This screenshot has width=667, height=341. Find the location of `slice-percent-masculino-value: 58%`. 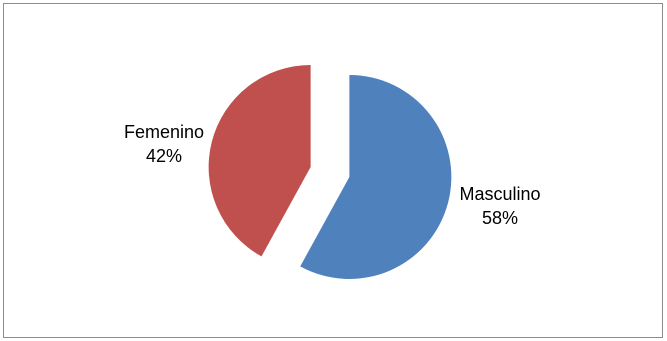

slice-percent-masculino-value: 58% is located at coordinates (500, 218).